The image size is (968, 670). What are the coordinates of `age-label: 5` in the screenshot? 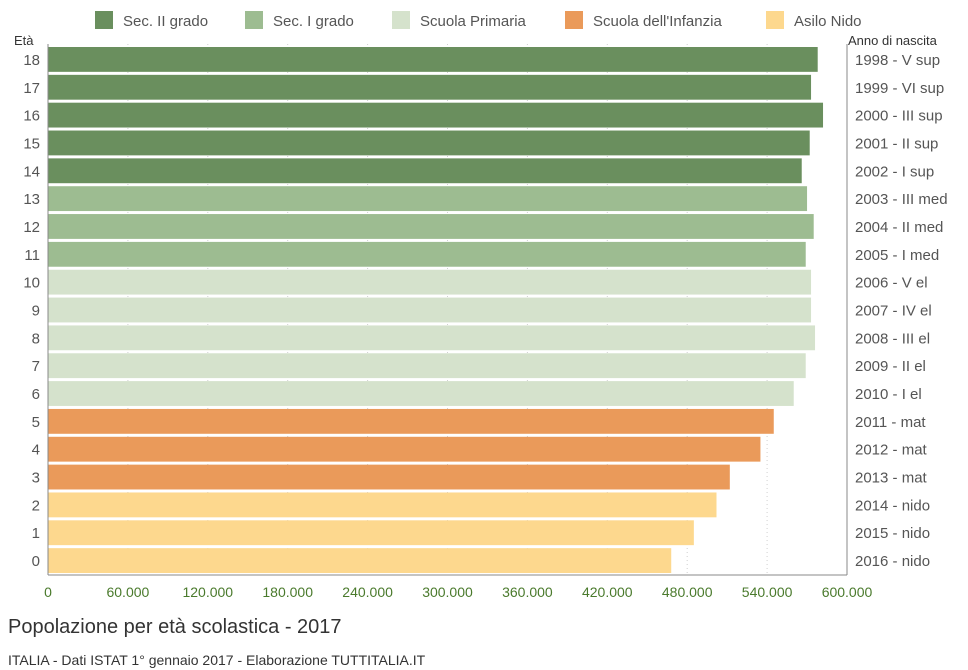 It's located at (36, 422).